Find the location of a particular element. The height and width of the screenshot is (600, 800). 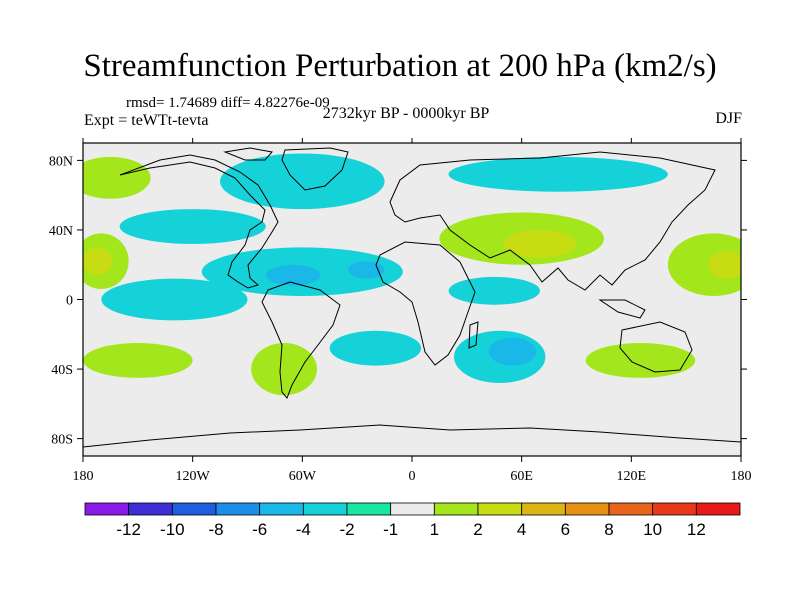

colorbar-label: -6 is located at coordinates (259, 529).